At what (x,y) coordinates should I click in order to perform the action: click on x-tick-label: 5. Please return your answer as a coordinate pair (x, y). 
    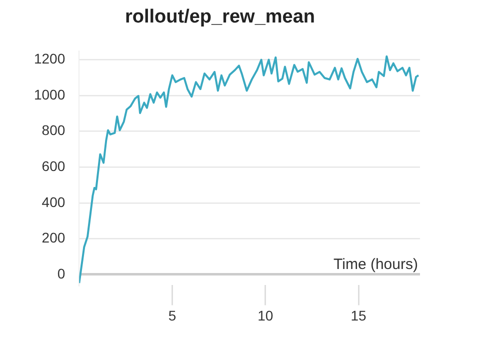
    Looking at the image, I should click on (172, 315).